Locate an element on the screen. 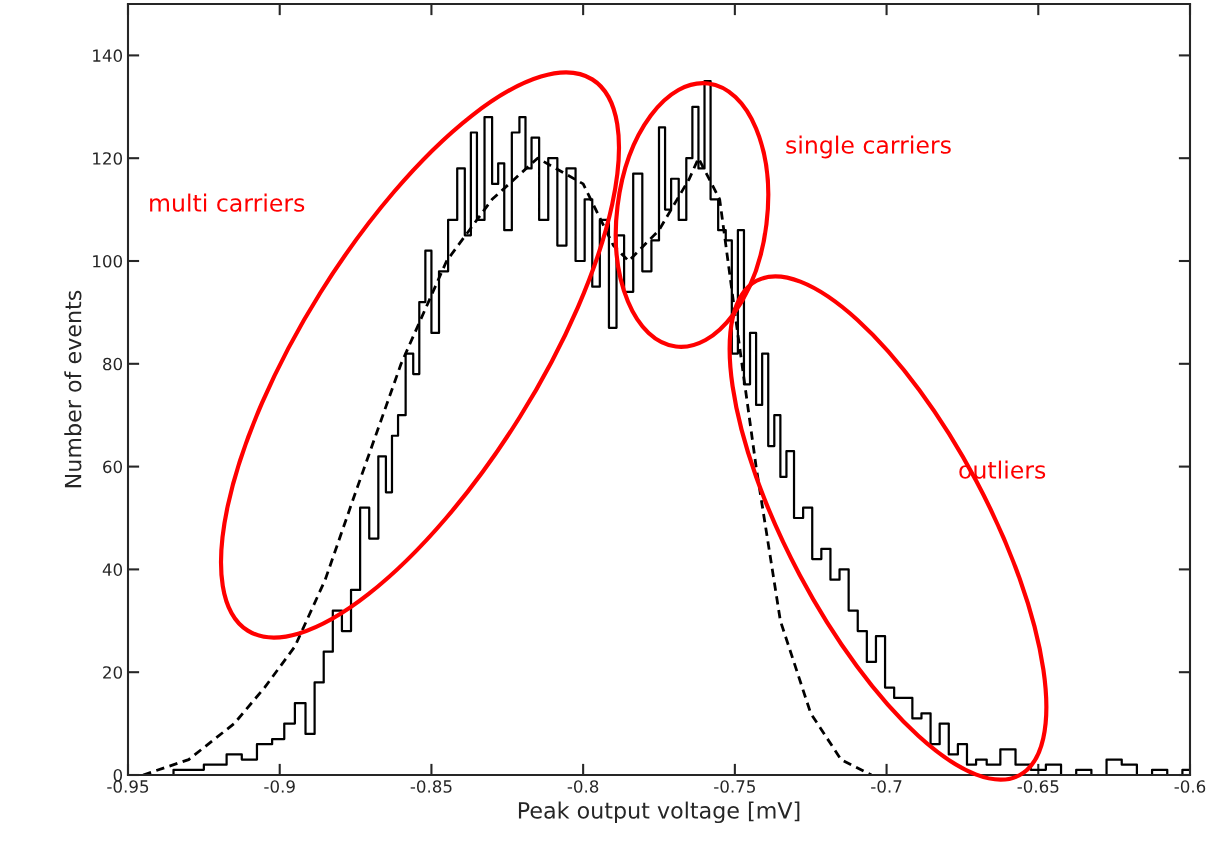 The height and width of the screenshot is (852, 1216). y-tick-label: 20 is located at coordinates (113, 672).